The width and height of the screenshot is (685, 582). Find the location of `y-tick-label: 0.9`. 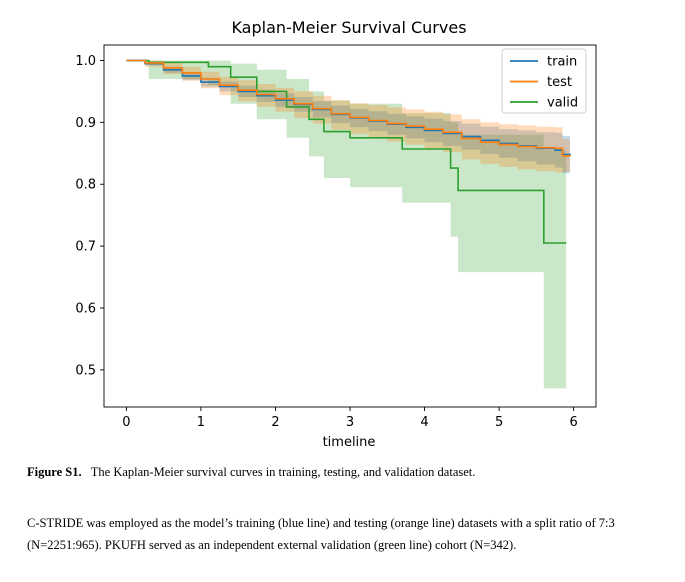

y-tick-label: 0.9 is located at coordinates (85, 123).